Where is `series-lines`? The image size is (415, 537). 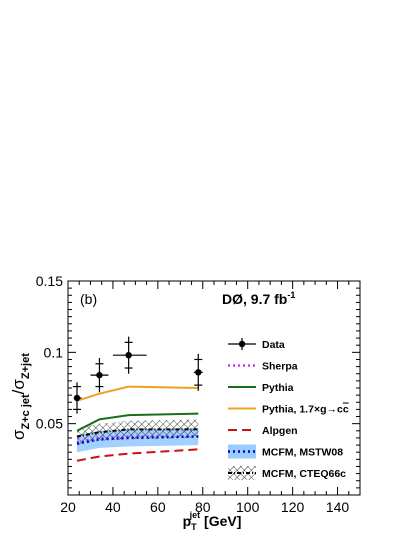 series-lines is located at coordinates (137, 423).